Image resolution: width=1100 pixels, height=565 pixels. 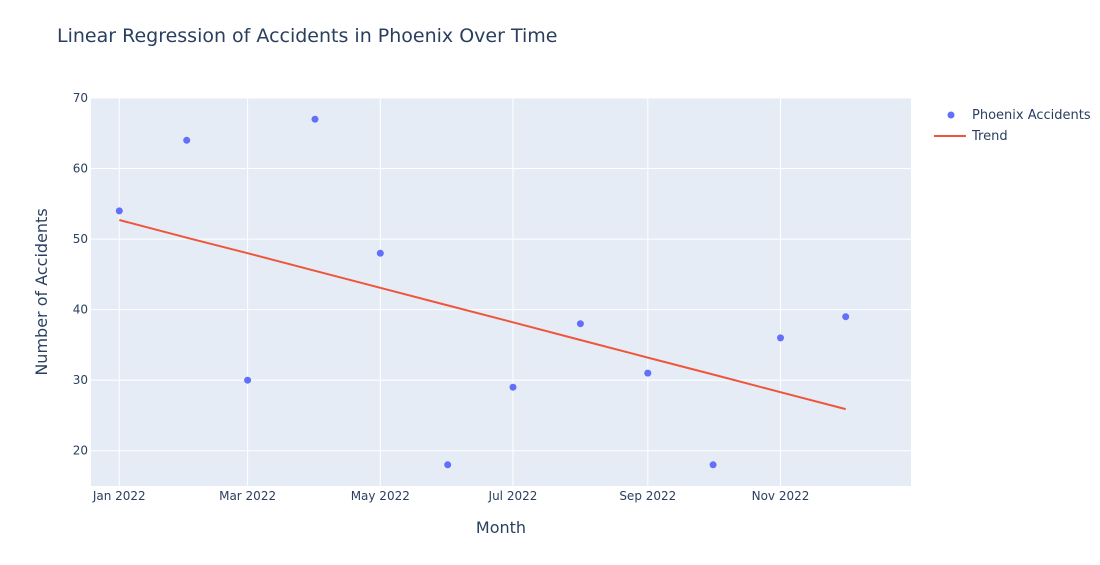 What do you see at coordinates (989, 136) in the screenshot?
I see `legend-label-trend: Trend` at bounding box center [989, 136].